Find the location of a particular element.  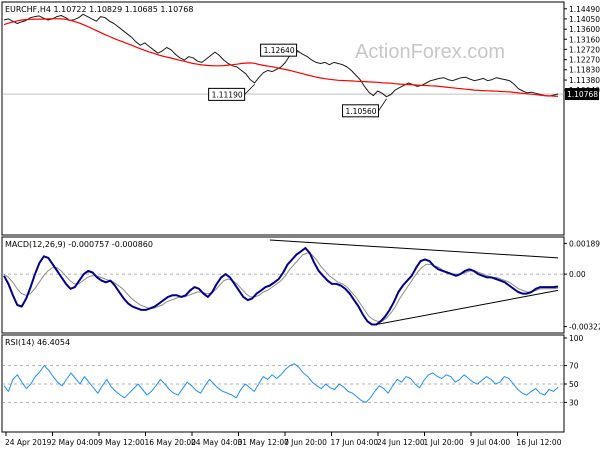

rsi-y-tick-label: 70 is located at coordinates (574, 366).